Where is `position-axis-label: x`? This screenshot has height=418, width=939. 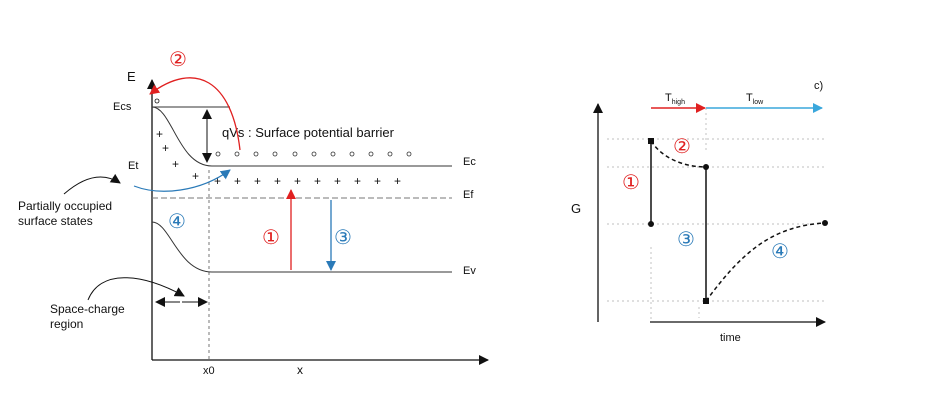 position-axis-label: x is located at coordinates (300, 370).